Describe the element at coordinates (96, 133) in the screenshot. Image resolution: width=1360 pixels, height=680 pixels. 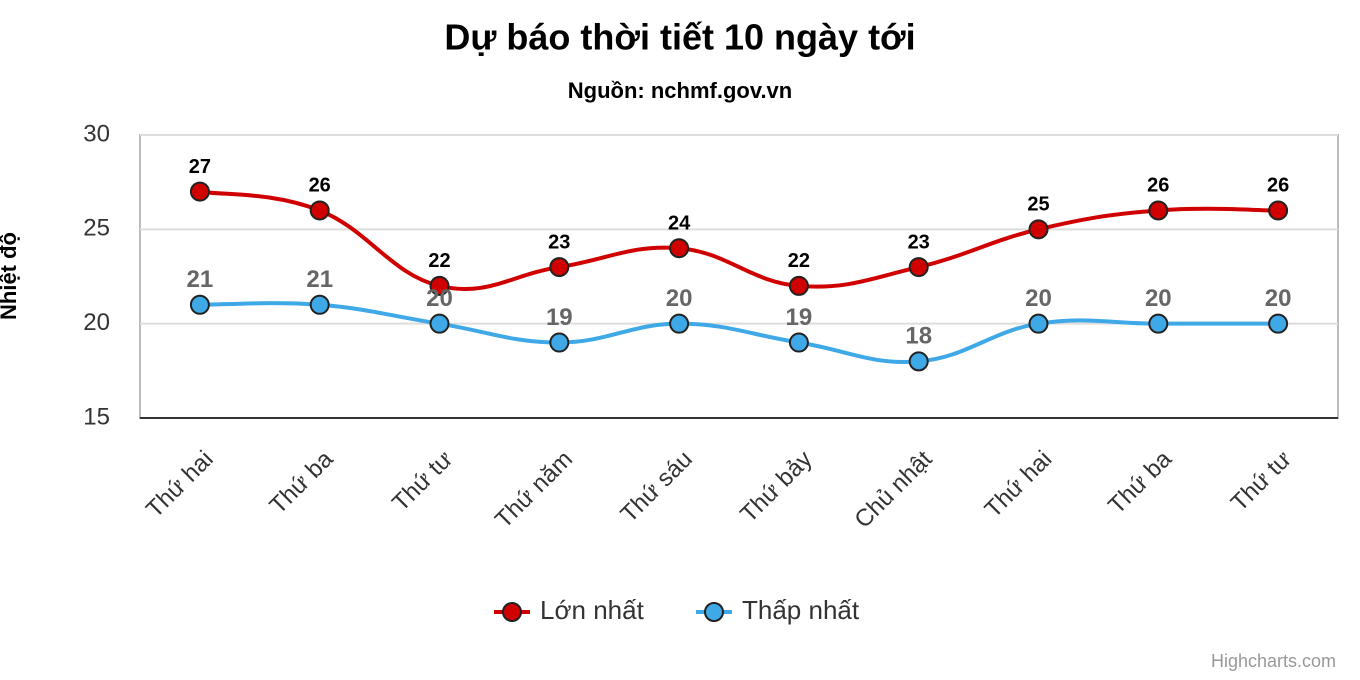
I see `y-tick-label: 30` at that location.